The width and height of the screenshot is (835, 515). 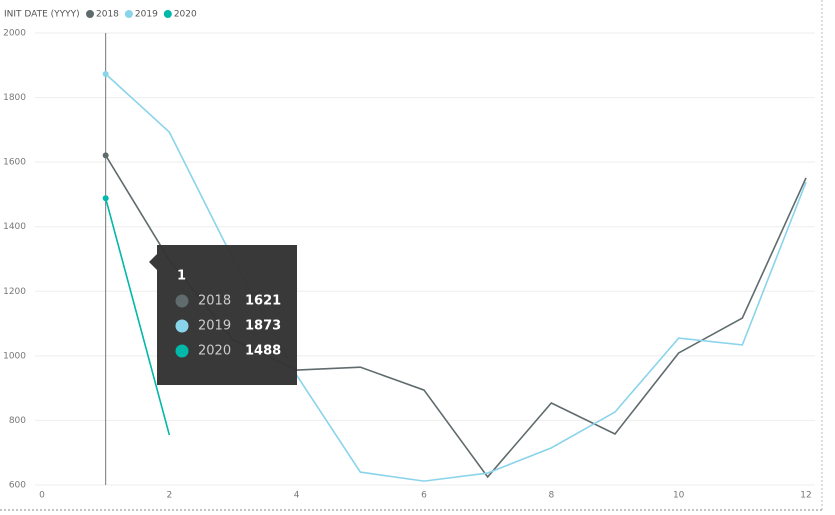 I want to click on x-tick-label: 8, so click(x=551, y=496).